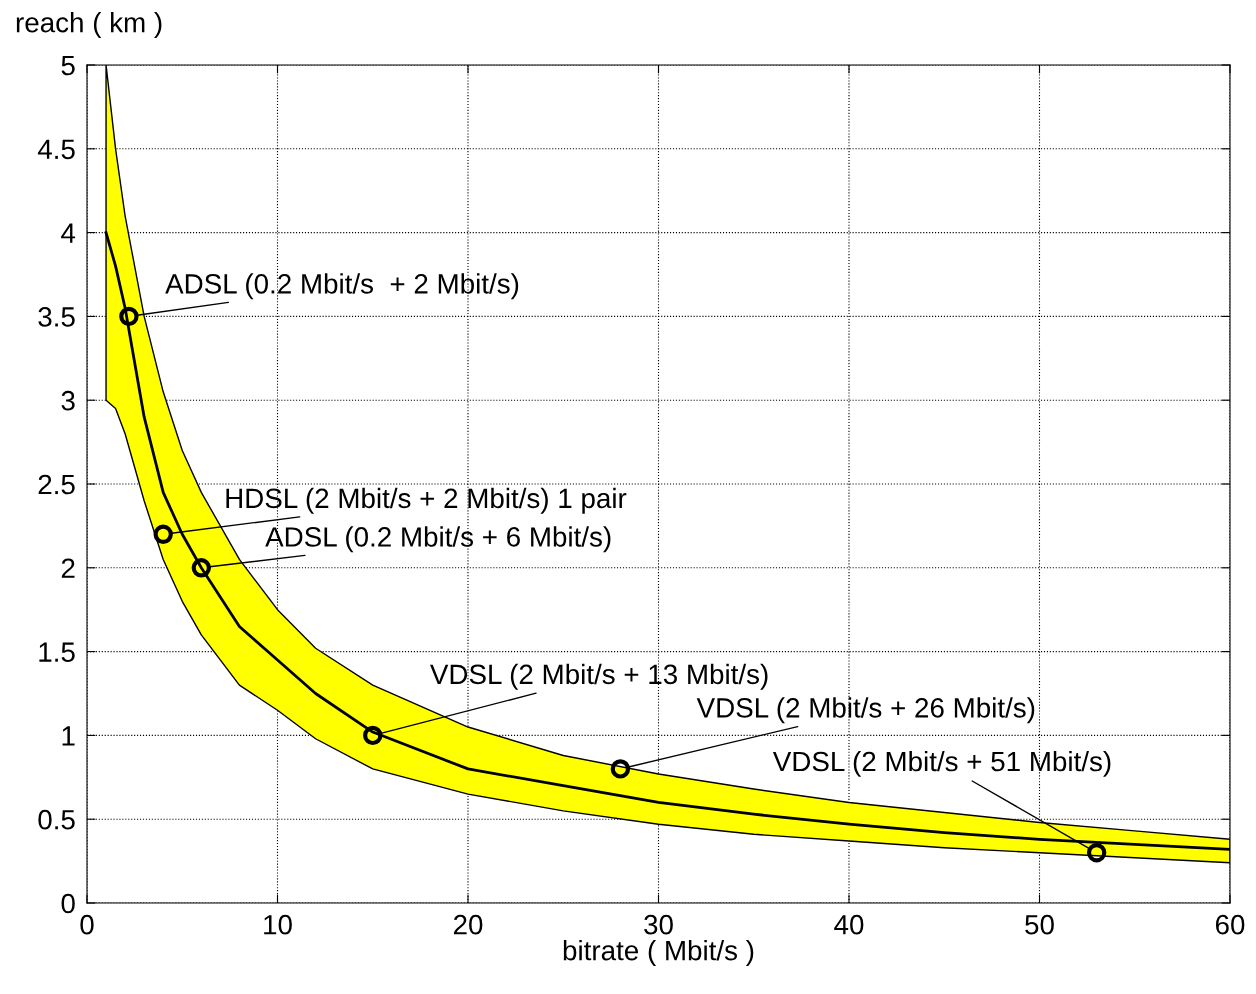 The height and width of the screenshot is (994, 1256). What do you see at coordinates (426, 500) in the screenshot?
I see `annotation: HDSL (2 Mbit/s + 2 Mbit/s) 1 pair` at bounding box center [426, 500].